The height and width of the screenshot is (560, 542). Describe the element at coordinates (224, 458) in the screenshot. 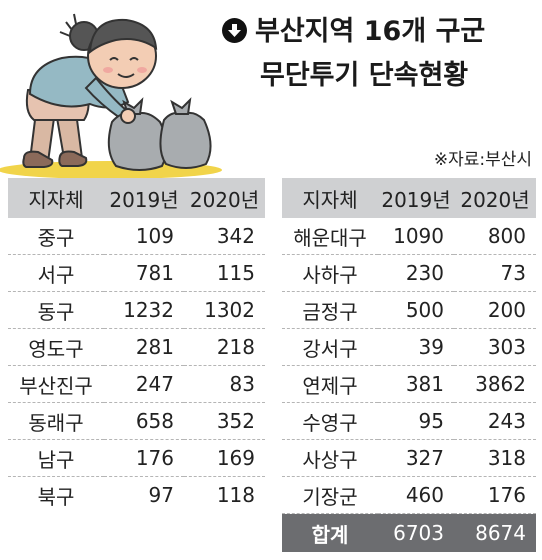

I see `value-2020-cell: 169` at that location.